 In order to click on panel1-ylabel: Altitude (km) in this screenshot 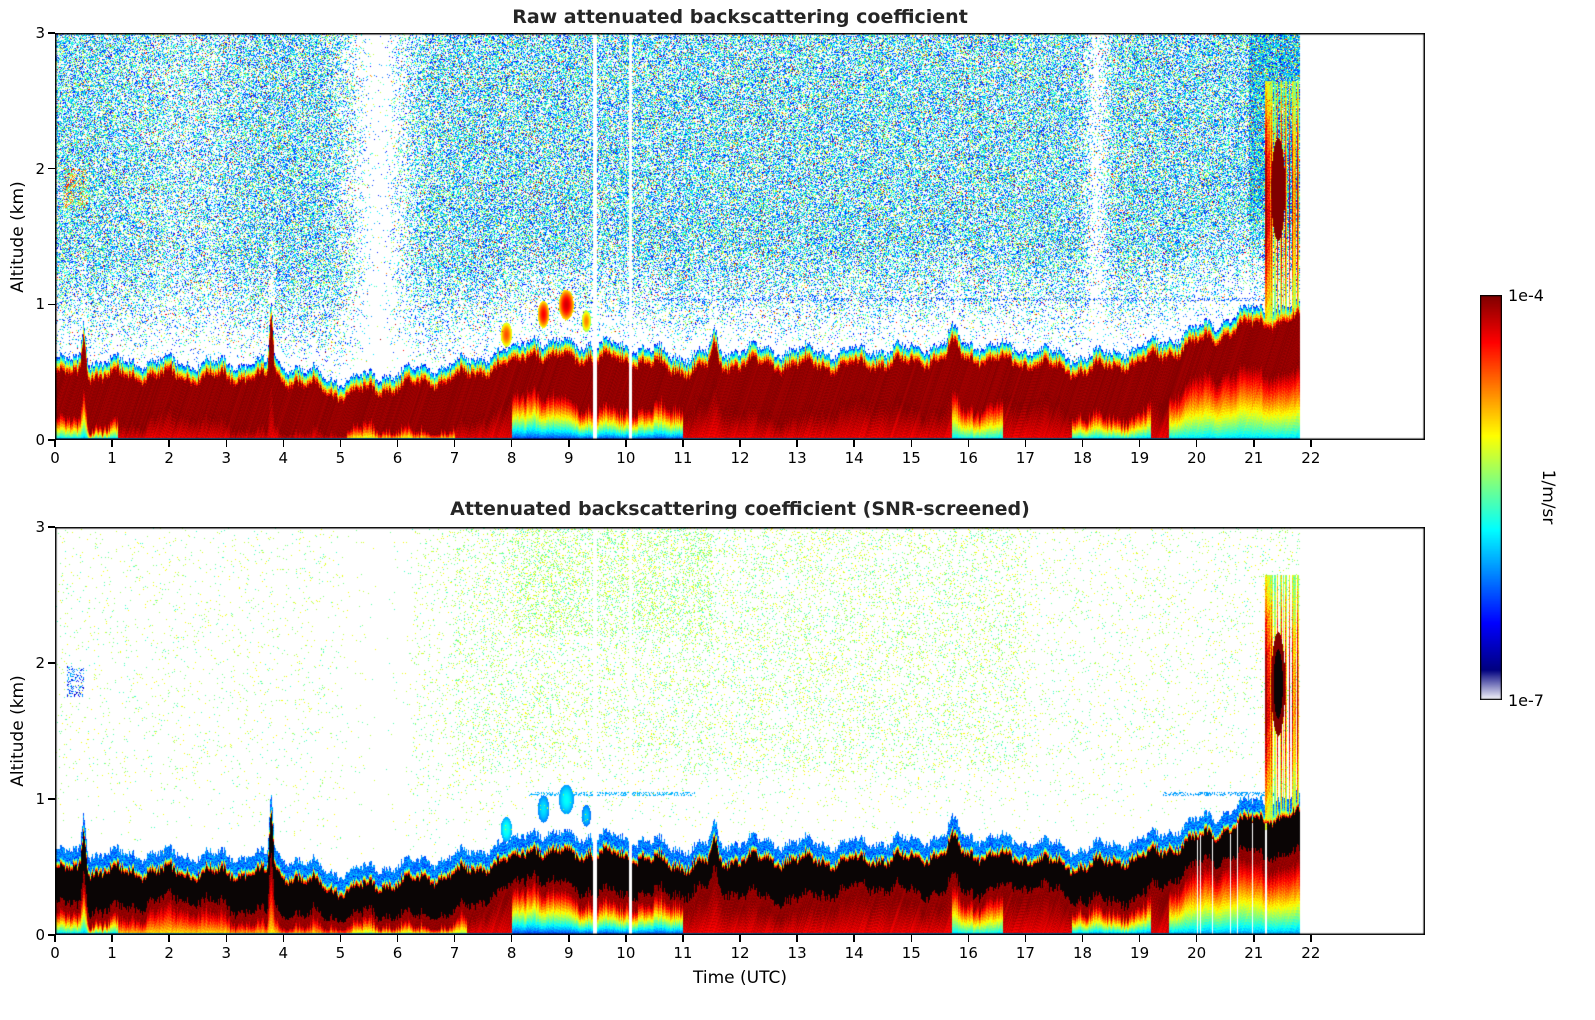, I will do `click(18, 237)`.